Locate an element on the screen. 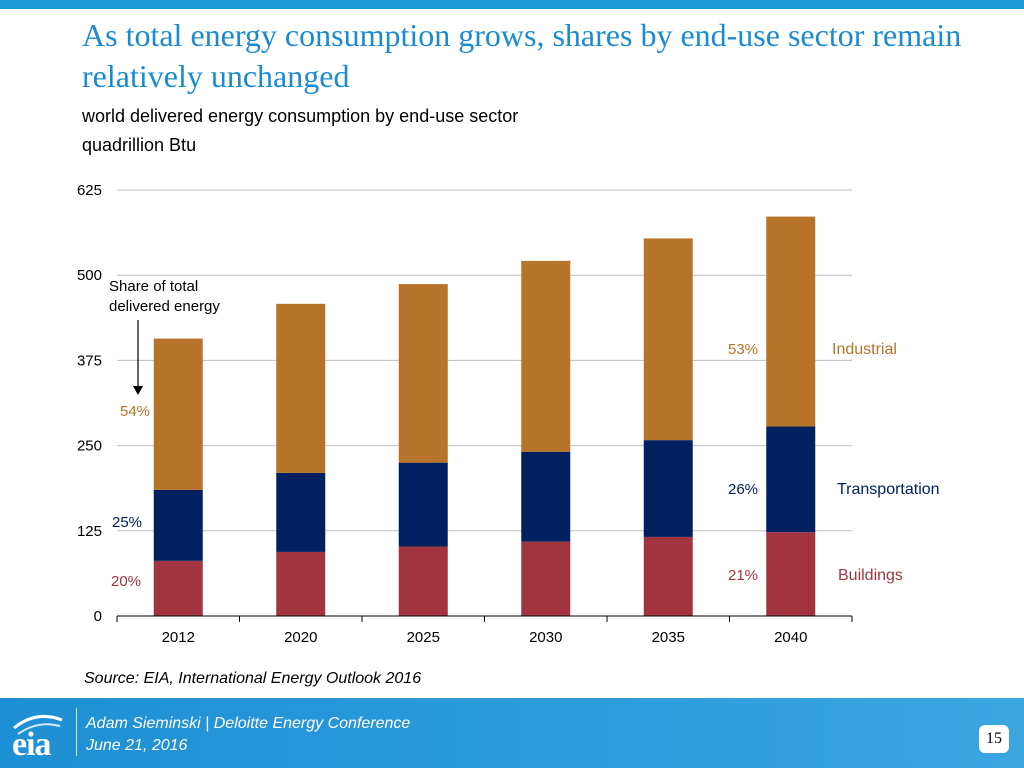 Image resolution: width=1024 pixels, height=768 pixels. footer-divider is located at coordinates (76, 732).